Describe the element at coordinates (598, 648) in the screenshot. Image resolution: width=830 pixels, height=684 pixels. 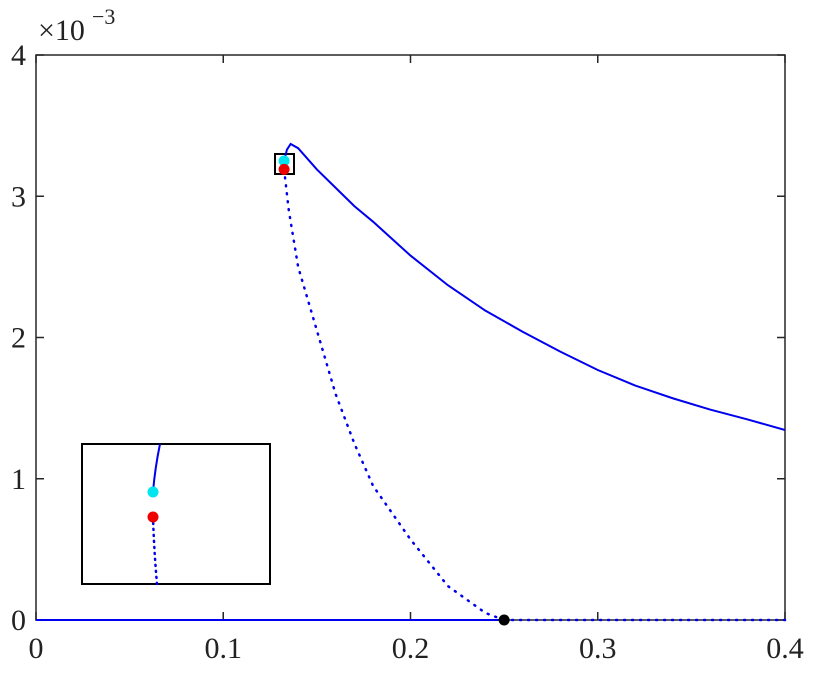
I see `x-tick-label: 0.3` at that location.